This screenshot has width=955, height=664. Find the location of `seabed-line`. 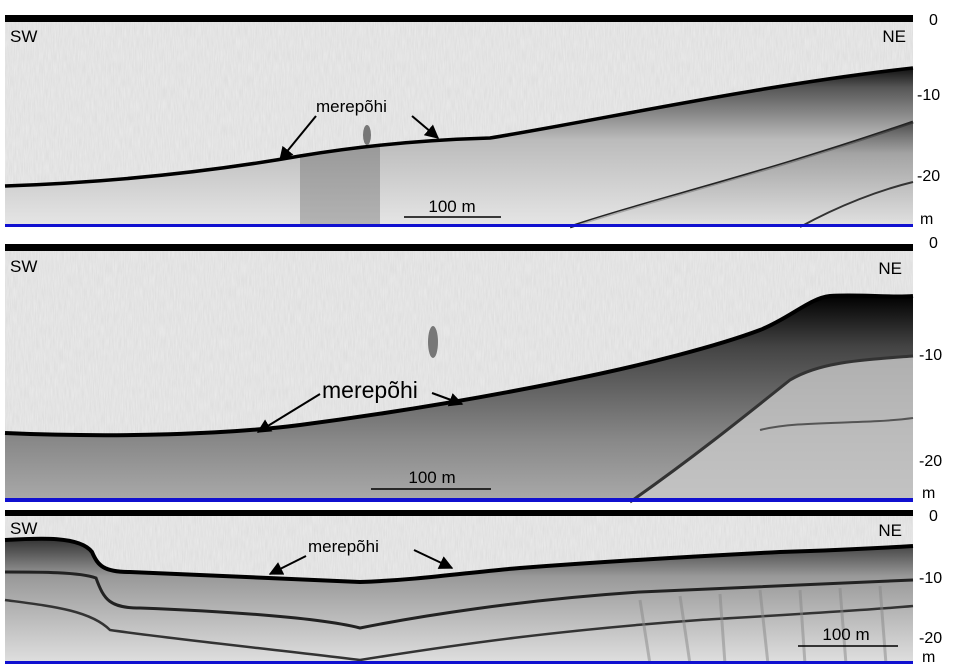

seabed-line is located at coordinates (459, 560).